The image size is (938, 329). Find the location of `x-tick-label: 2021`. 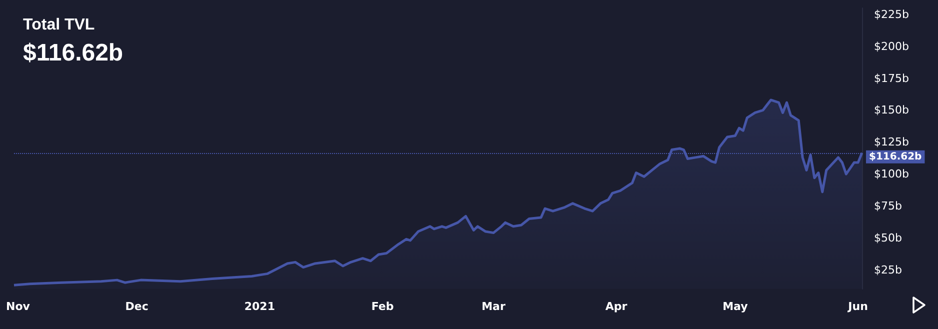

x-tick-label: 2021 is located at coordinates (259, 306).